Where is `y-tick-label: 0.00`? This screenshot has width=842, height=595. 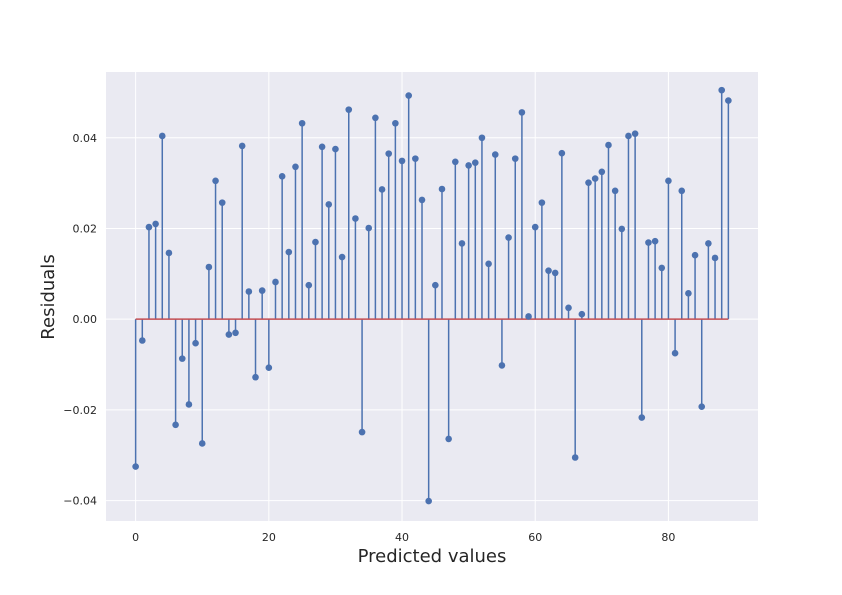
y-tick-label: 0.00 is located at coordinates (85, 319).